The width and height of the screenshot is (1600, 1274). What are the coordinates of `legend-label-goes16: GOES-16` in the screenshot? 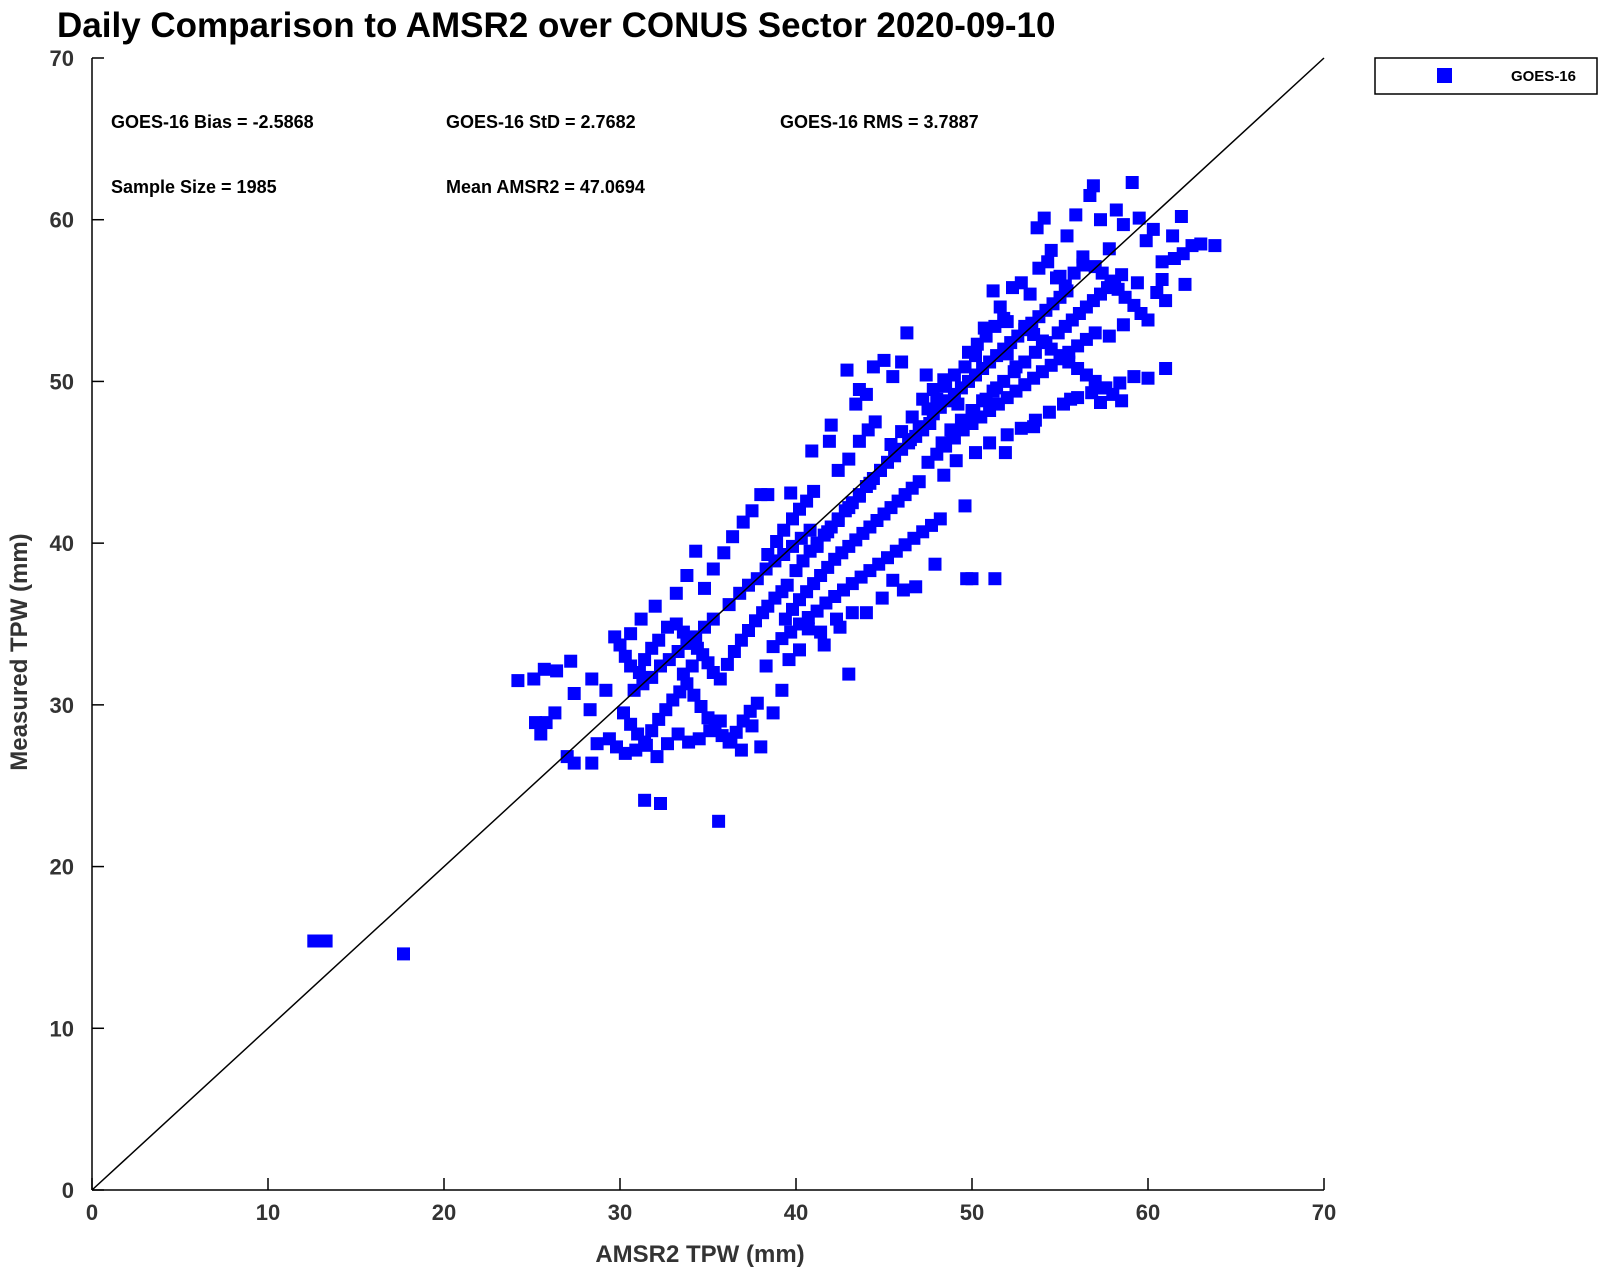 It's located at (1543, 76).